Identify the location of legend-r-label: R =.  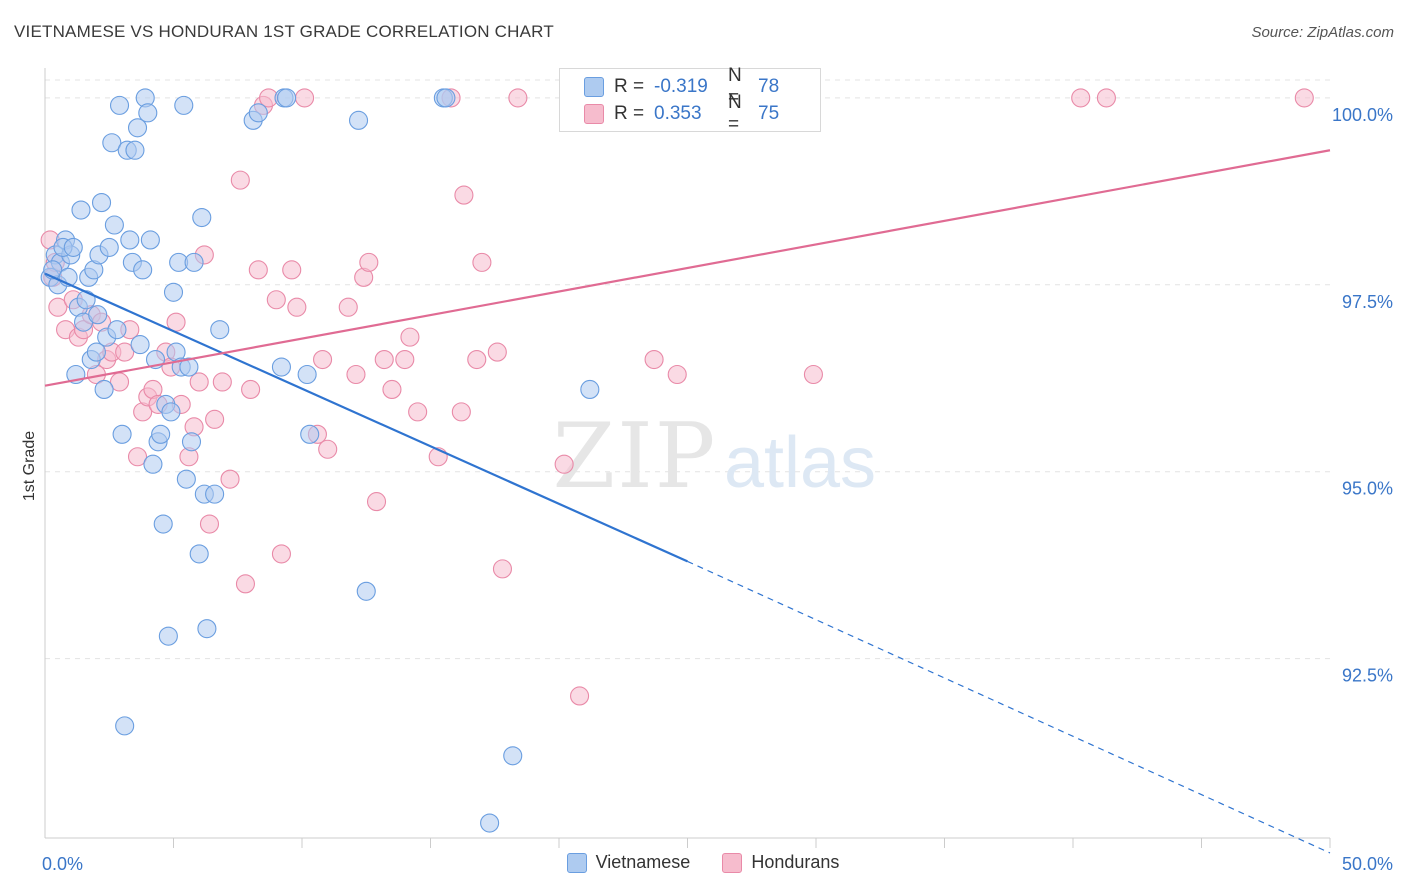
(629, 86).